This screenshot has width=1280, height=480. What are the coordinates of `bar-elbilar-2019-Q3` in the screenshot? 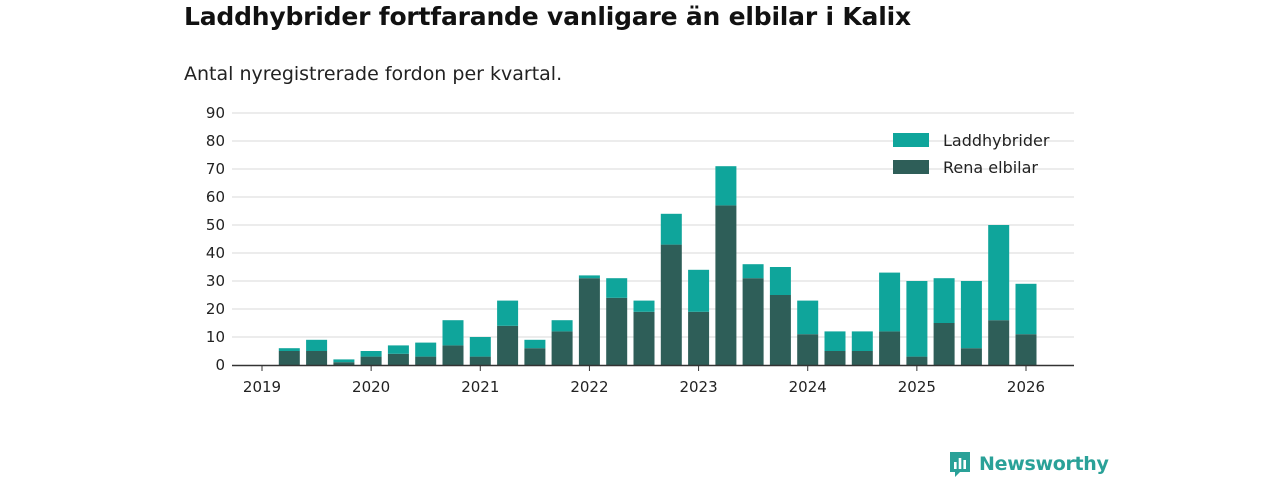 It's located at (317, 358).